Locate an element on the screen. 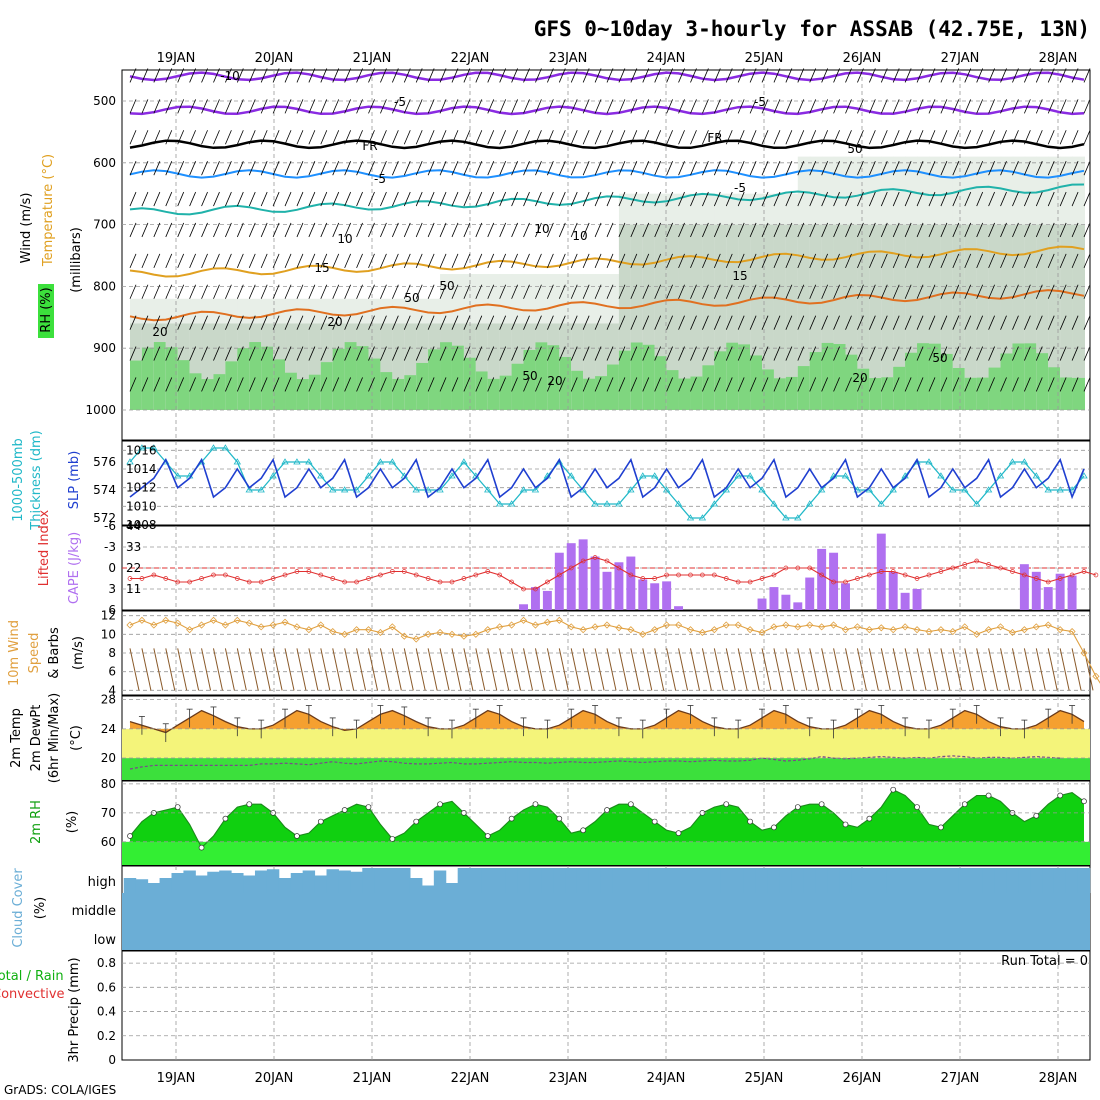  temp-contour-label: 20 is located at coordinates (859, 378).